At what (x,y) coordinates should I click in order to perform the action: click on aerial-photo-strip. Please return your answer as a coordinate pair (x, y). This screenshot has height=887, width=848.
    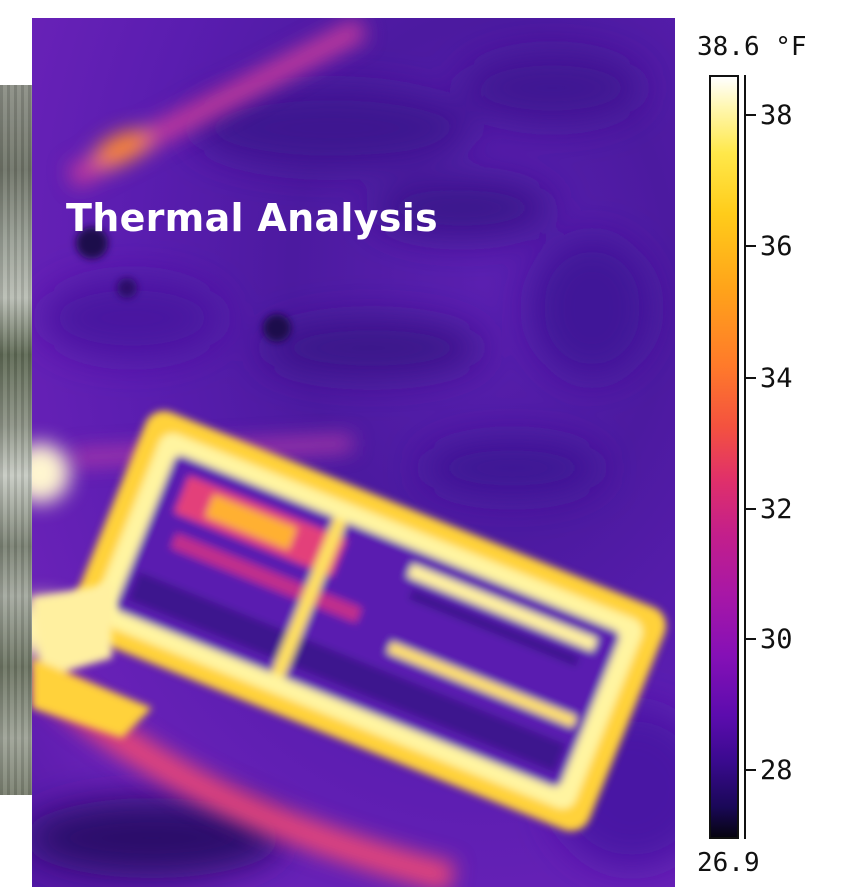
    Looking at the image, I should click on (16, 440).